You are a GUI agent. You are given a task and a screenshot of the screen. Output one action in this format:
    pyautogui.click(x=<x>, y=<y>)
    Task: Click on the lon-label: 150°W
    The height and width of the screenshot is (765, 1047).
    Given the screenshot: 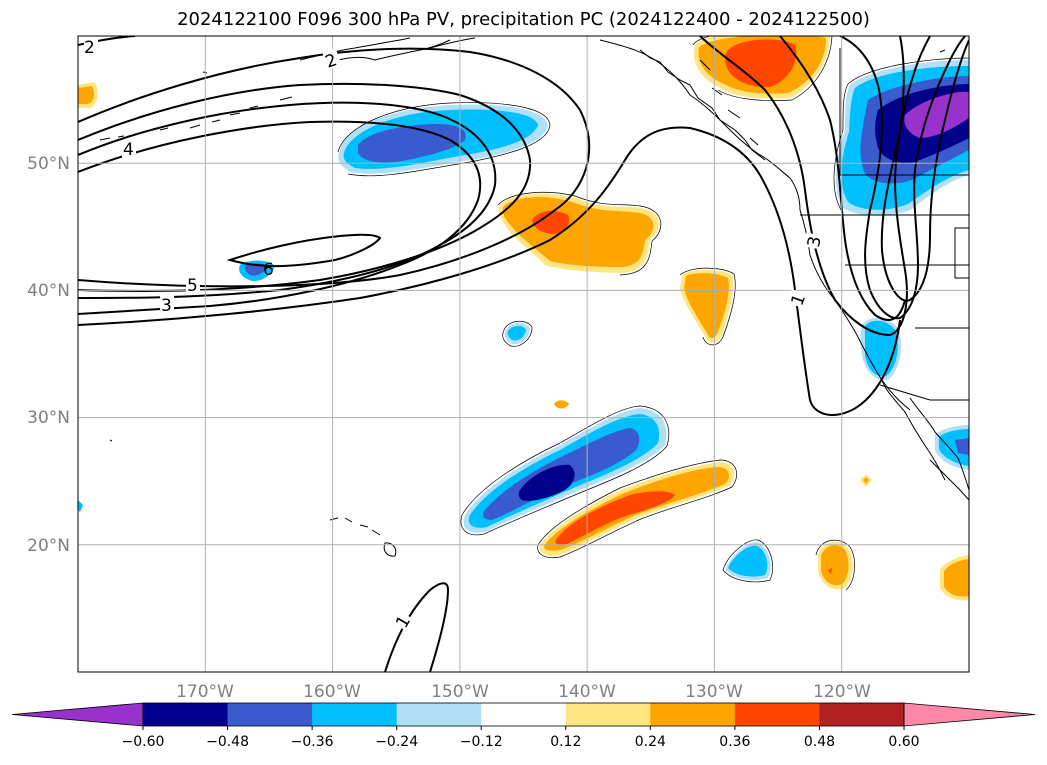 What is the action you would take?
    pyautogui.click(x=460, y=692)
    